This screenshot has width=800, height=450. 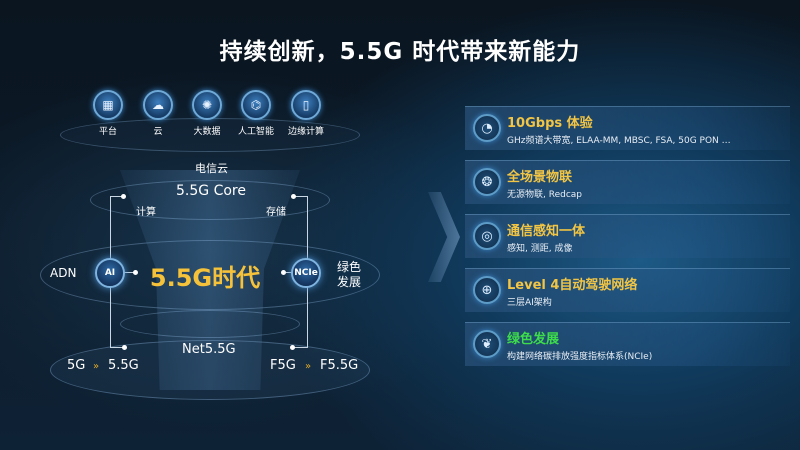 What do you see at coordinates (305, 132) in the screenshot?
I see `icon-label: 边缘计算` at bounding box center [305, 132].